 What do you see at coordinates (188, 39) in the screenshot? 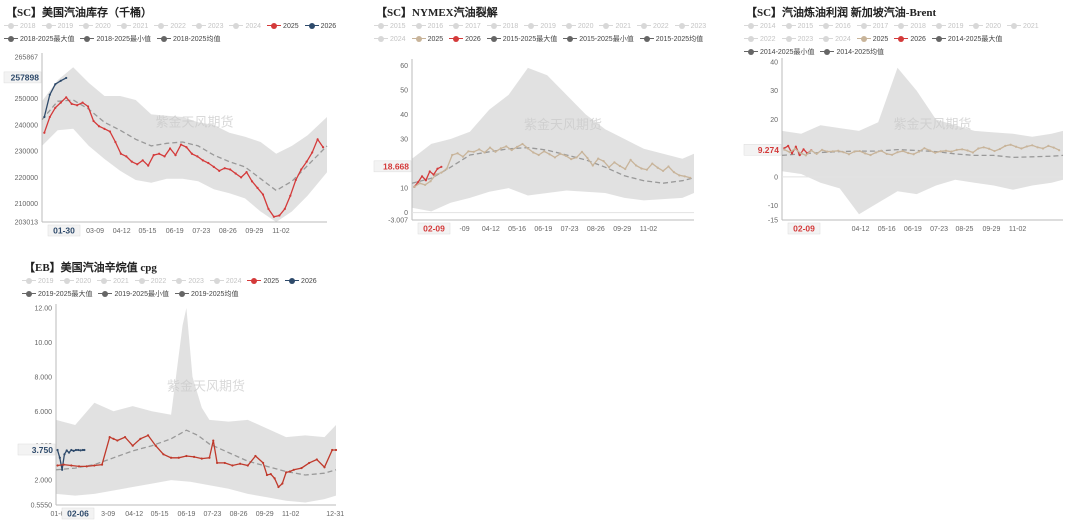
I see `legend-item: 2018-2025均值` at bounding box center [188, 39].